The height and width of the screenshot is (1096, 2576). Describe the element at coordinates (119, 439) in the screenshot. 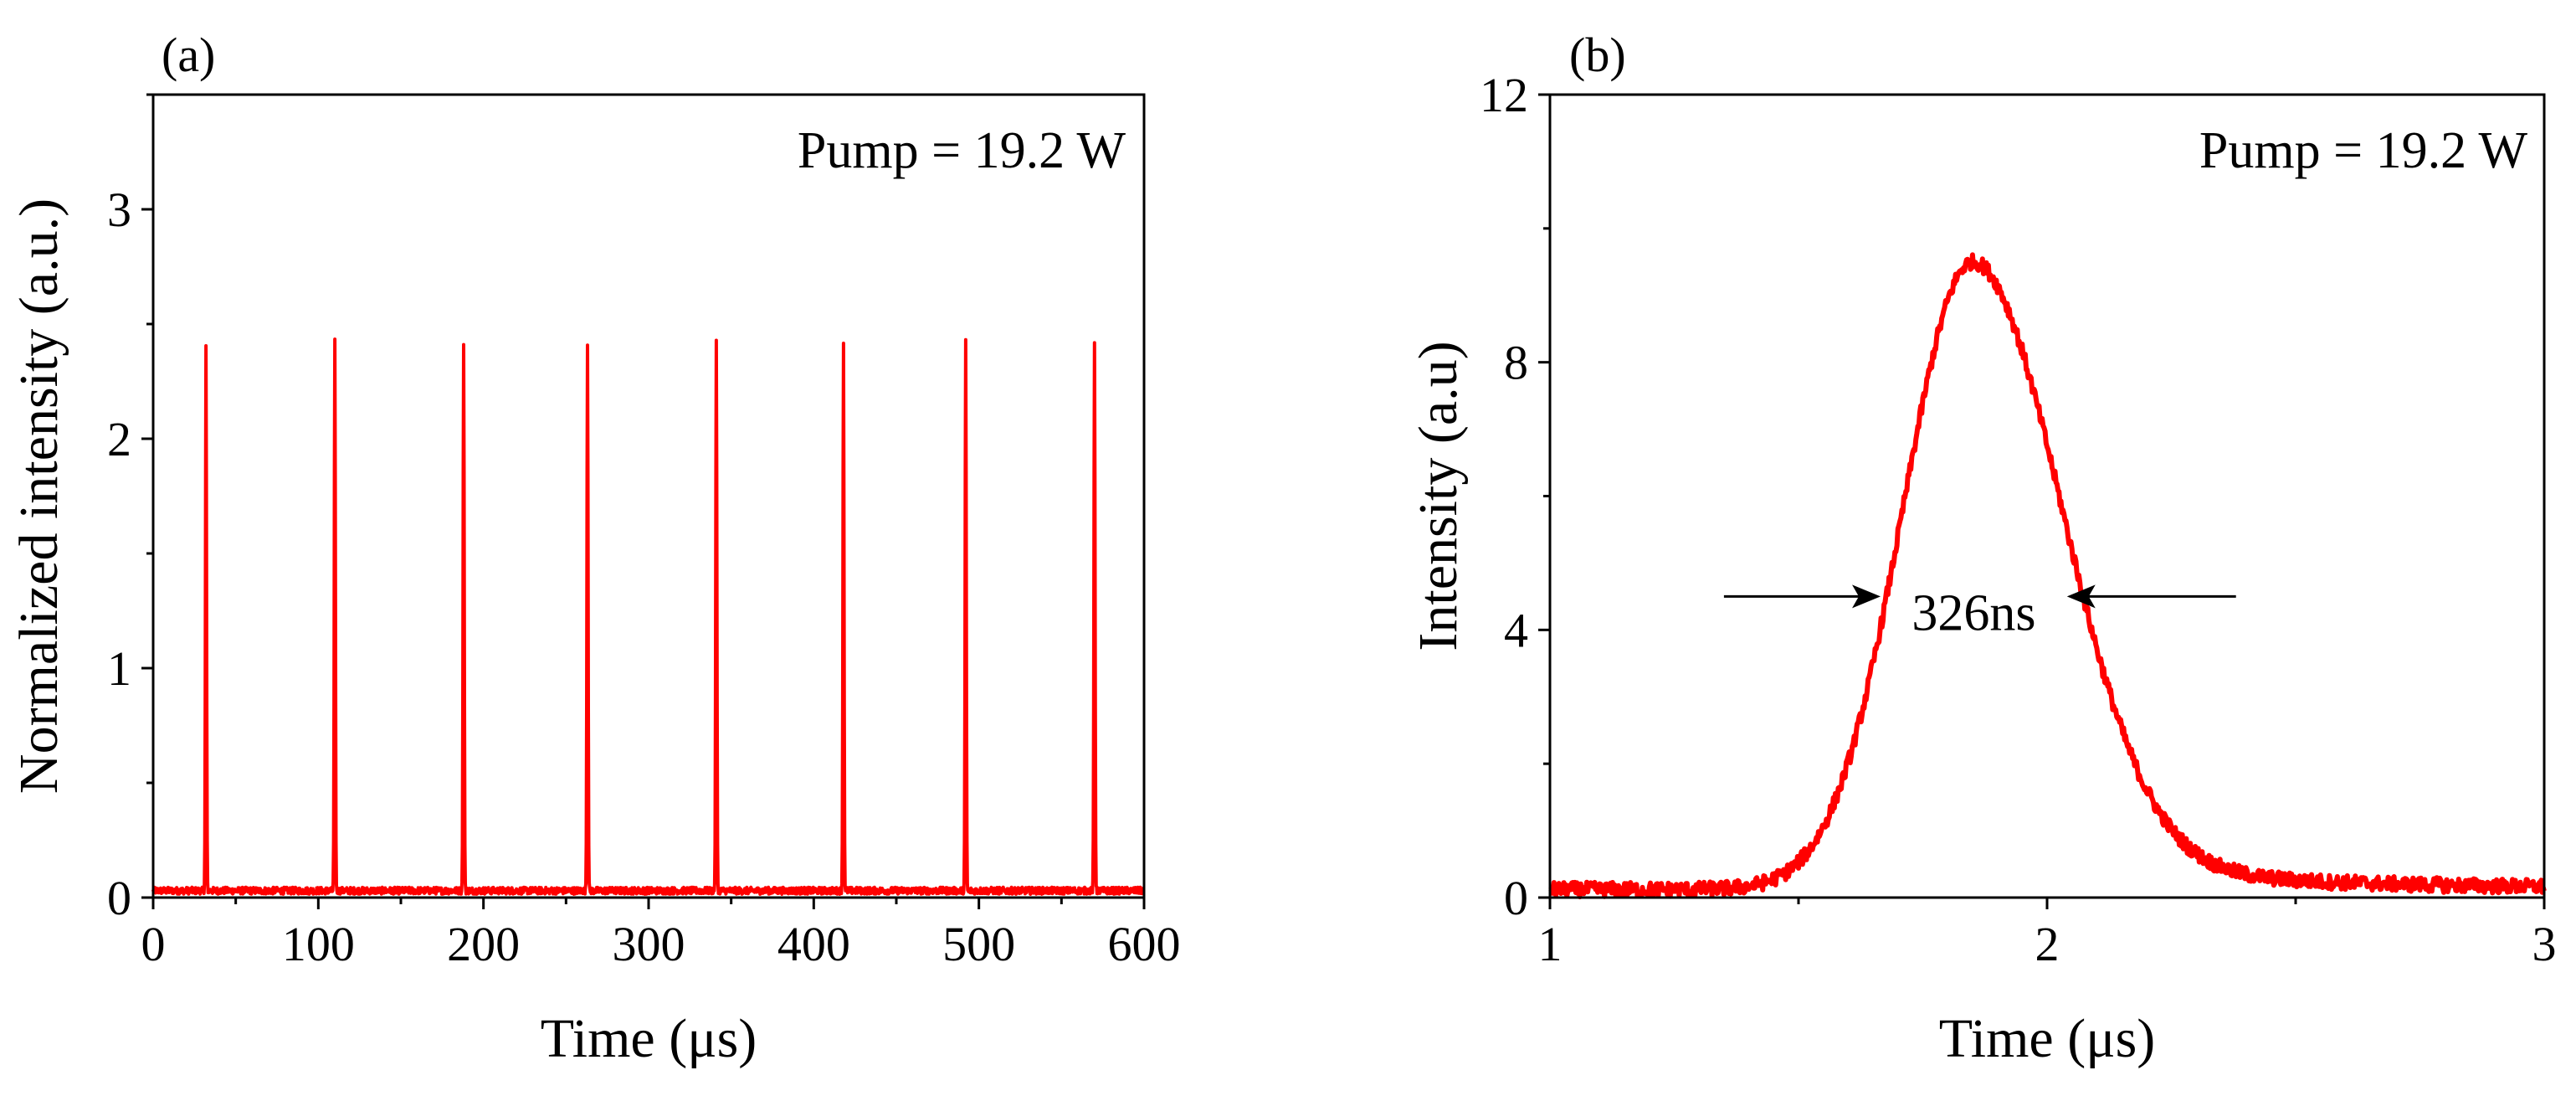

I see `y-tick-label: 2` at that location.